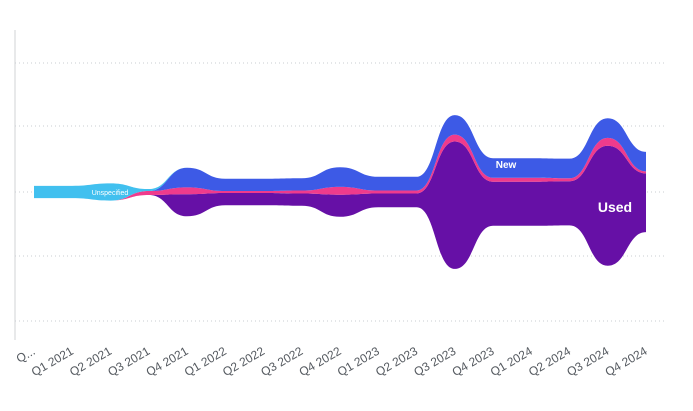 The image size is (693, 411). I want to click on x-tick-label: Q3 2021, so click(128, 361).